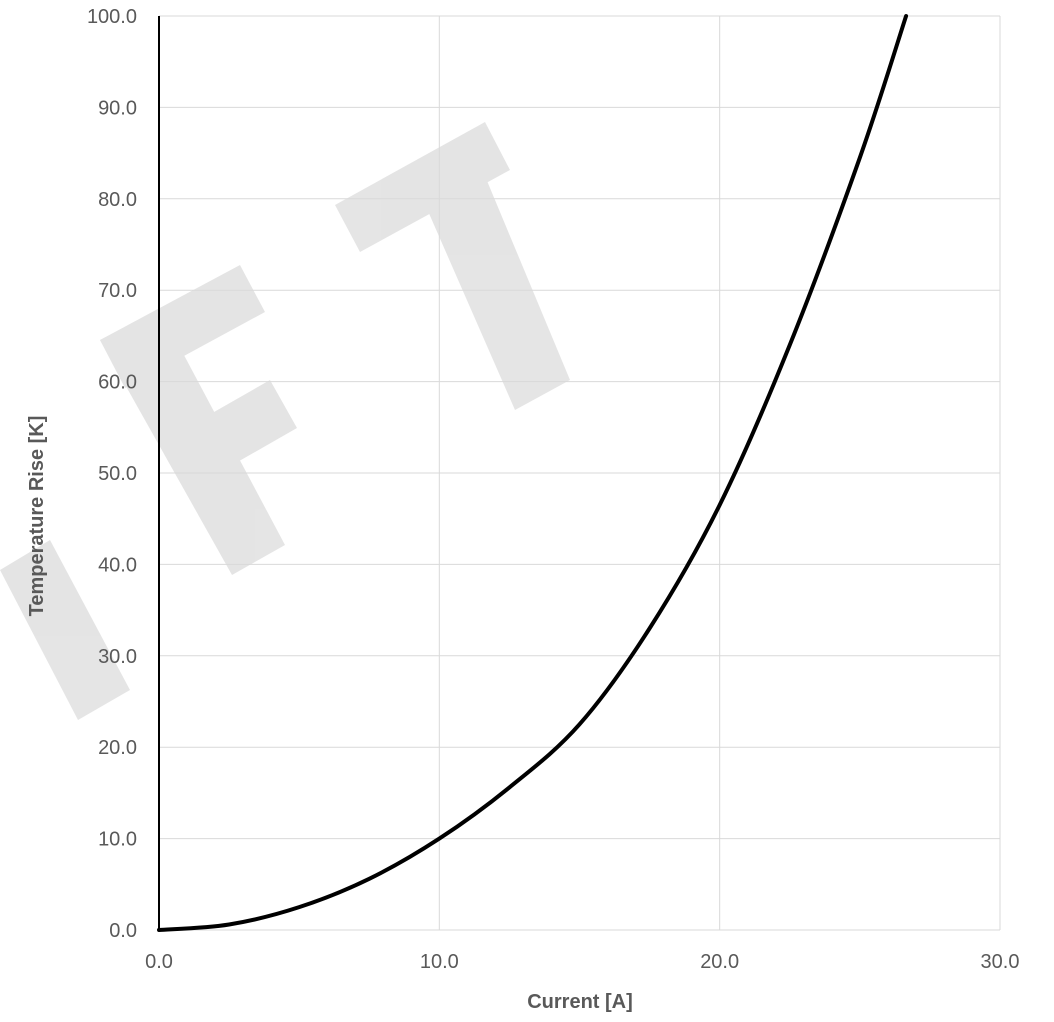 The height and width of the screenshot is (1022, 1054). What do you see at coordinates (582, 962) in the screenshot?
I see `x-axis-ticks: 0.0 10.0 20.0 30.0` at bounding box center [582, 962].